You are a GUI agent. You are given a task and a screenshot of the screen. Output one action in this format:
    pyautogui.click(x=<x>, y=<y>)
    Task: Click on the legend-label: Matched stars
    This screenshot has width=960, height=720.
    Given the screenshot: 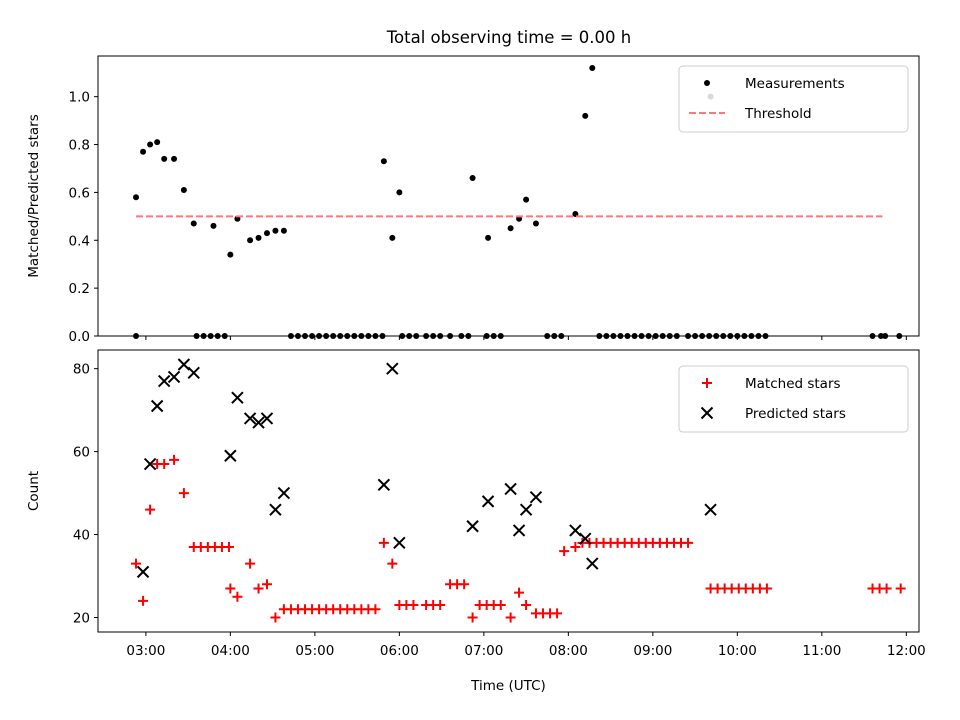 What is the action you would take?
    pyautogui.click(x=793, y=384)
    